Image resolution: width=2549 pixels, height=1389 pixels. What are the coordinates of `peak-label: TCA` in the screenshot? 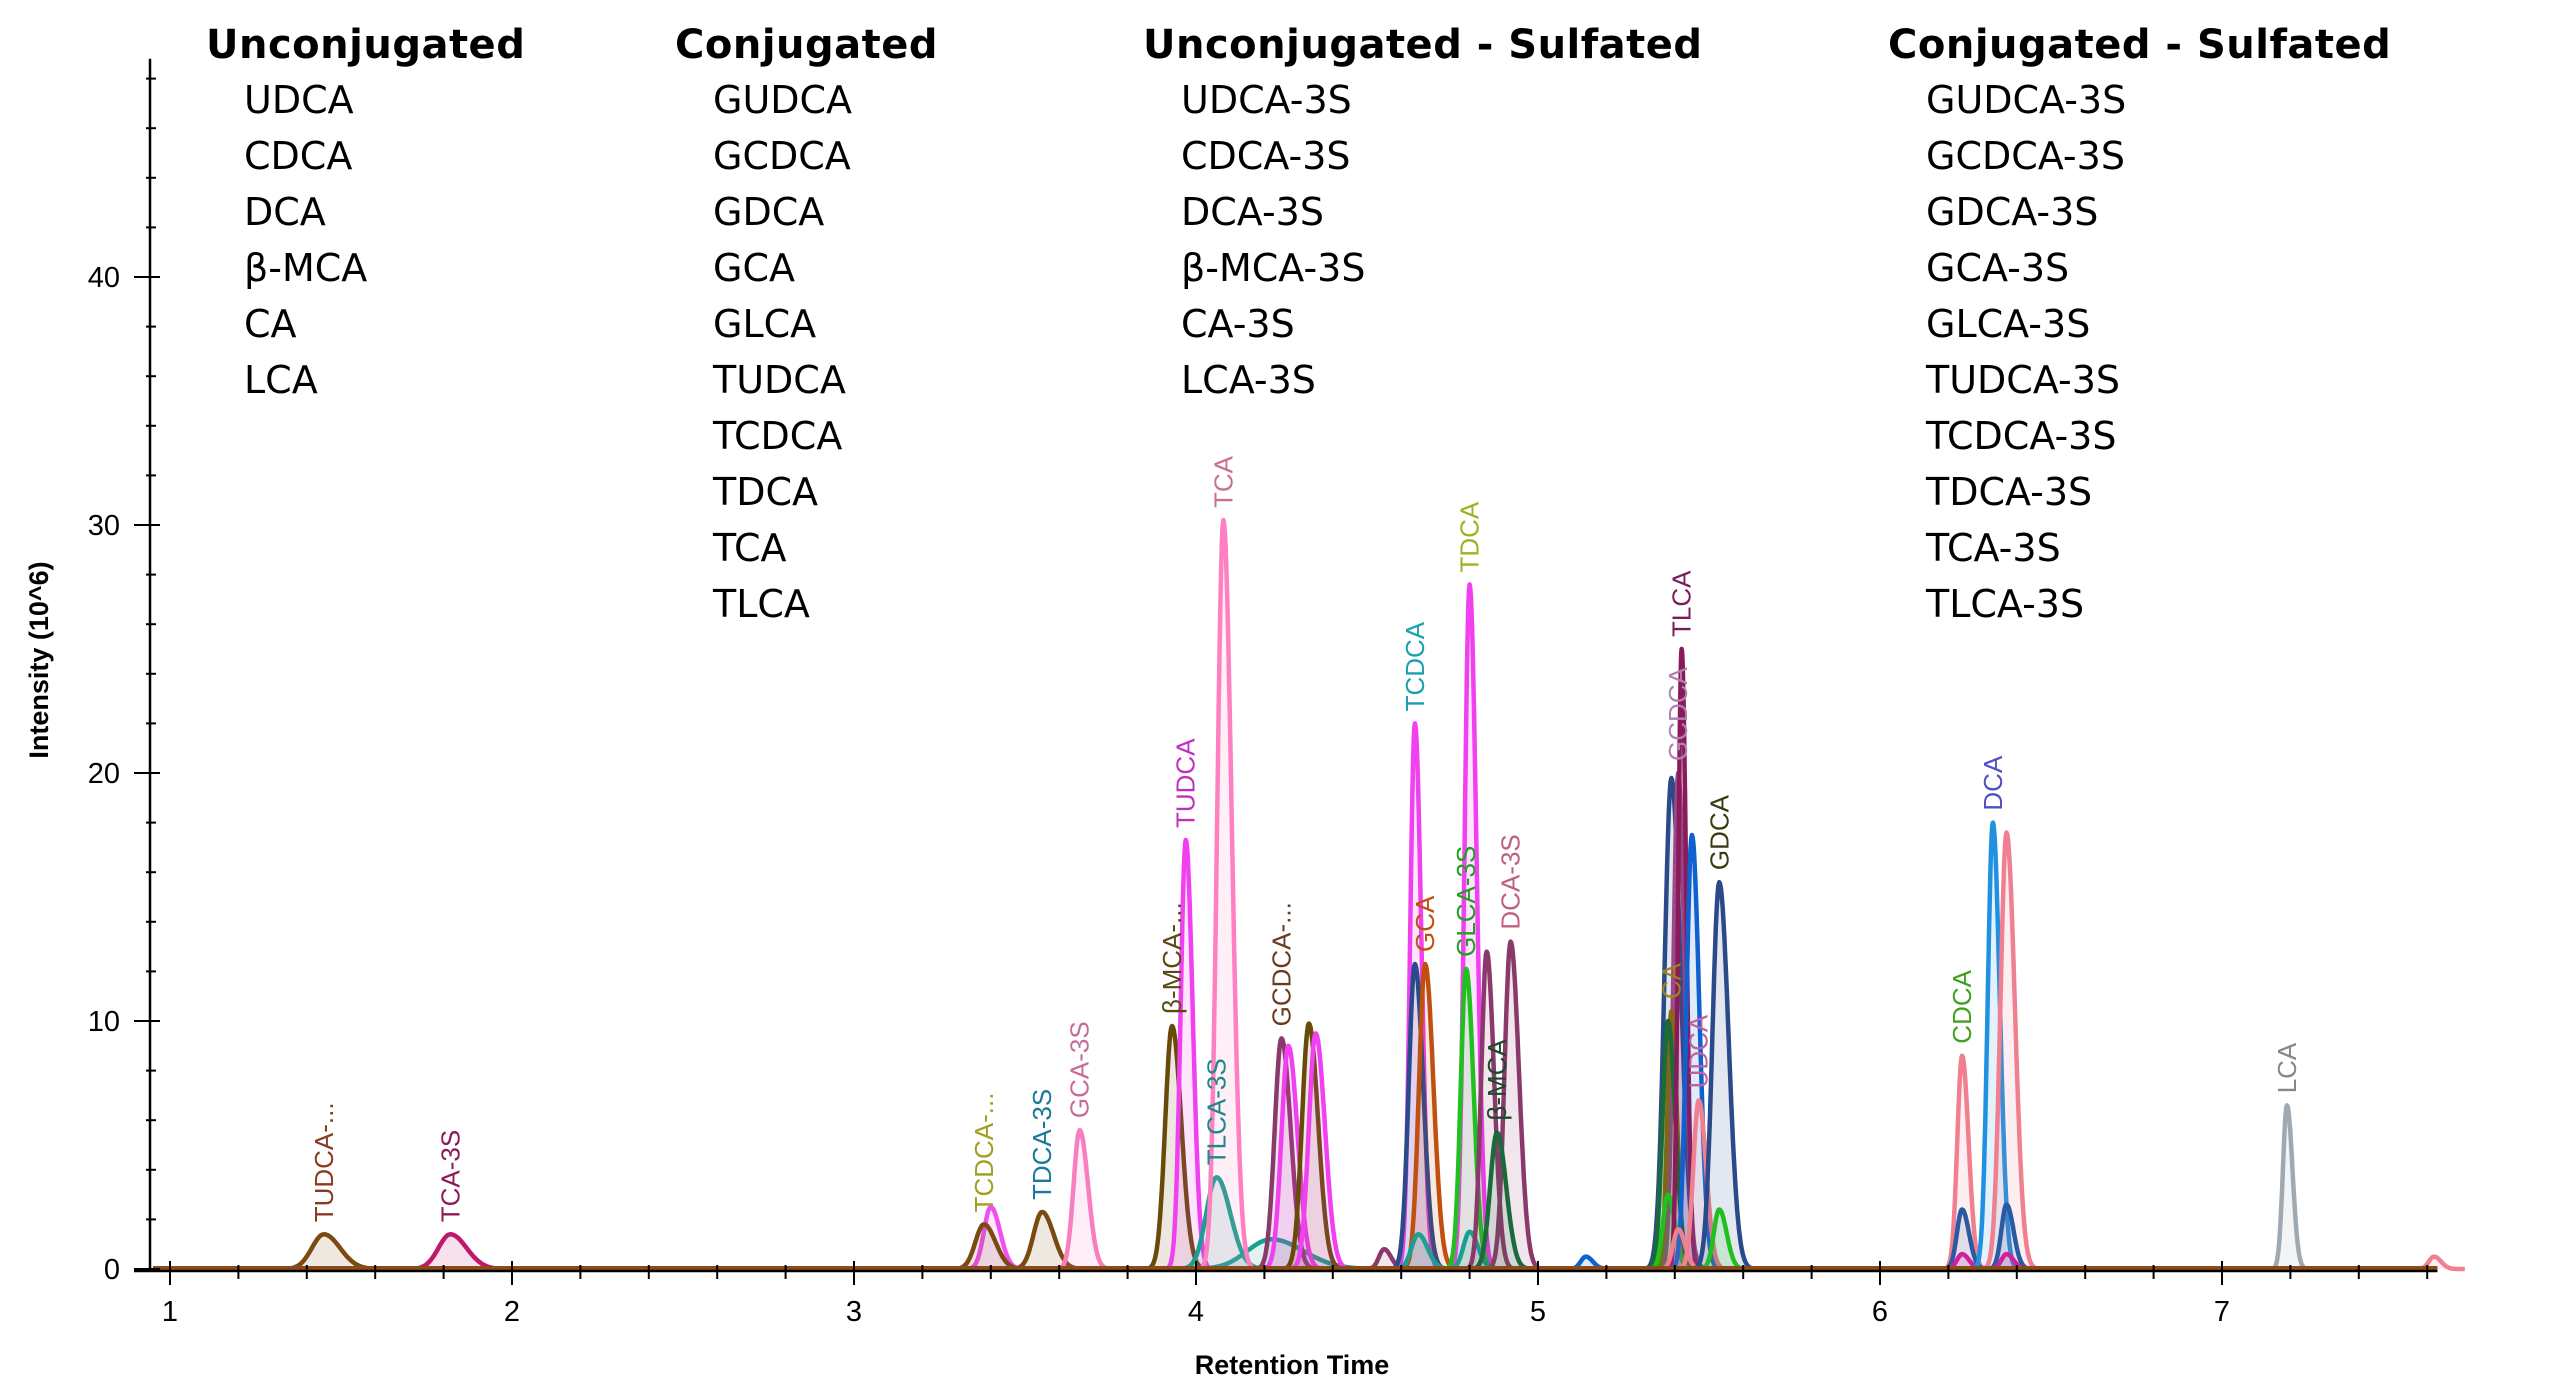 It's located at (1223, 481).